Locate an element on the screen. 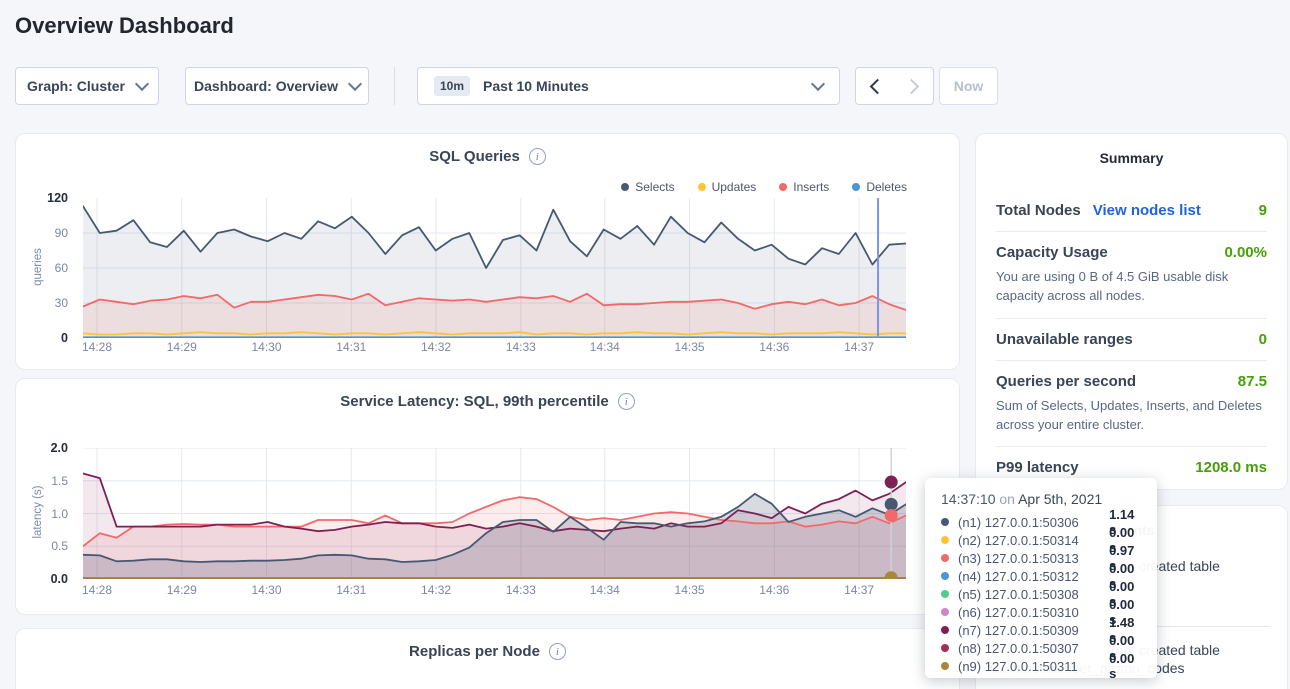 This screenshot has width=1290, height=689. tooltip-node-row: (n5) 127.0.0.1:50308 0.00 s is located at coordinates (1043, 594).